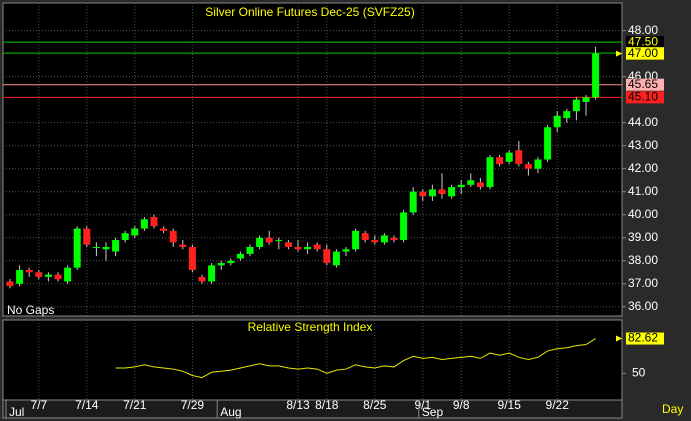  What do you see at coordinates (643, 214) in the screenshot?
I see `y-tick-label: 40.00` at bounding box center [643, 214].